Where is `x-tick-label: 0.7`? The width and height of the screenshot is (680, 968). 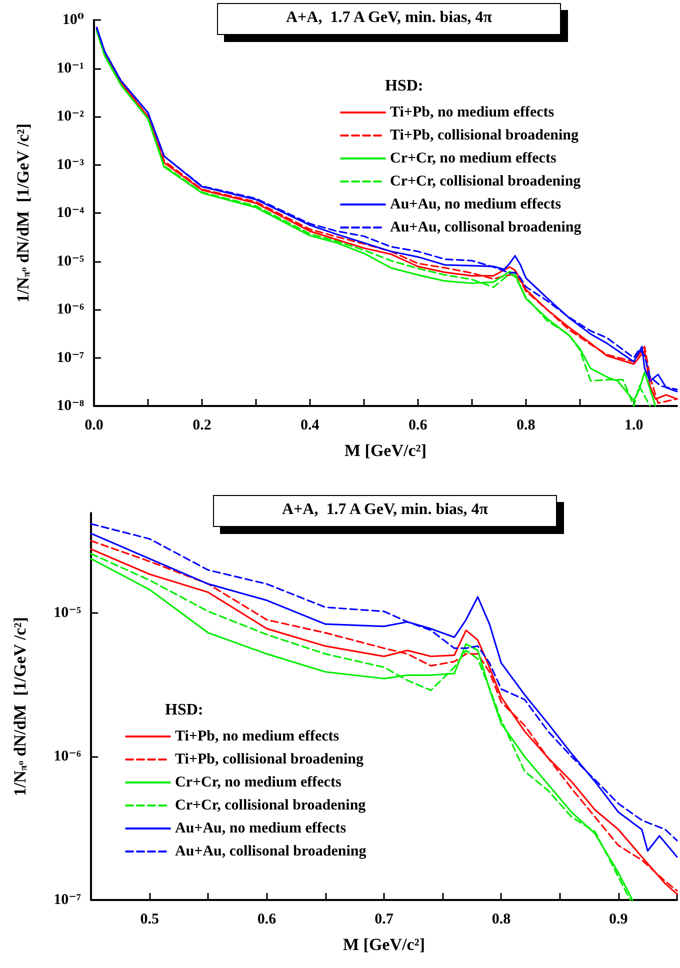 x-tick-label: 0.7 is located at coordinates (384, 920).